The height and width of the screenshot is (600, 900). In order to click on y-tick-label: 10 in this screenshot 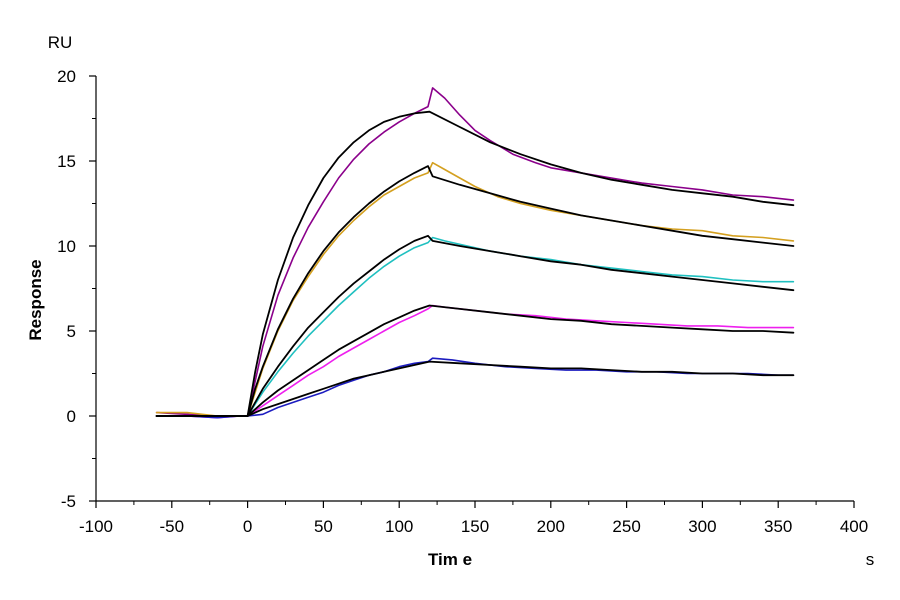, I will do `click(66, 246)`.